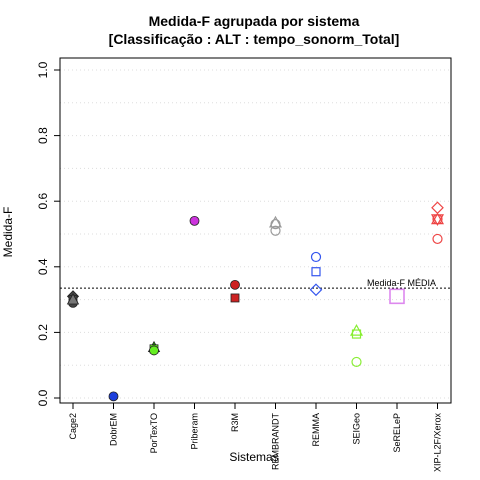 Image resolution: width=480 pixels, height=480 pixels. Describe the element at coordinates (43, 397) in the screenshot. I see `y-tick-label: 0.0` at that location.